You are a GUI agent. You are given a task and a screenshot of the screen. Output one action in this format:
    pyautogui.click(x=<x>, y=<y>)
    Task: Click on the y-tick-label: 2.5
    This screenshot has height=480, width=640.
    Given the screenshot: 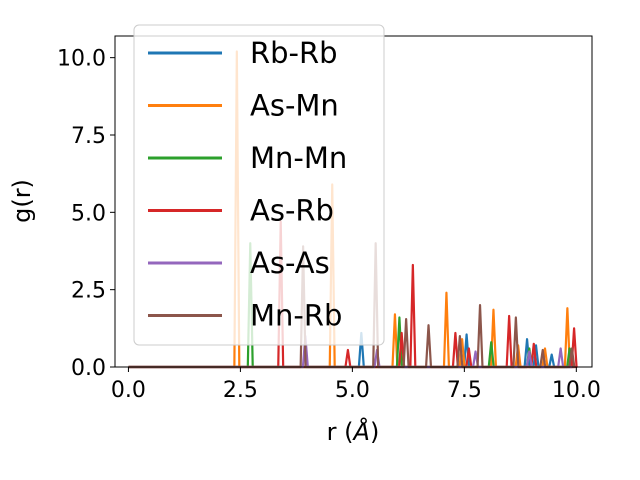 What is the action you would take?
    pyautogui.click(x=88, y=291)
    